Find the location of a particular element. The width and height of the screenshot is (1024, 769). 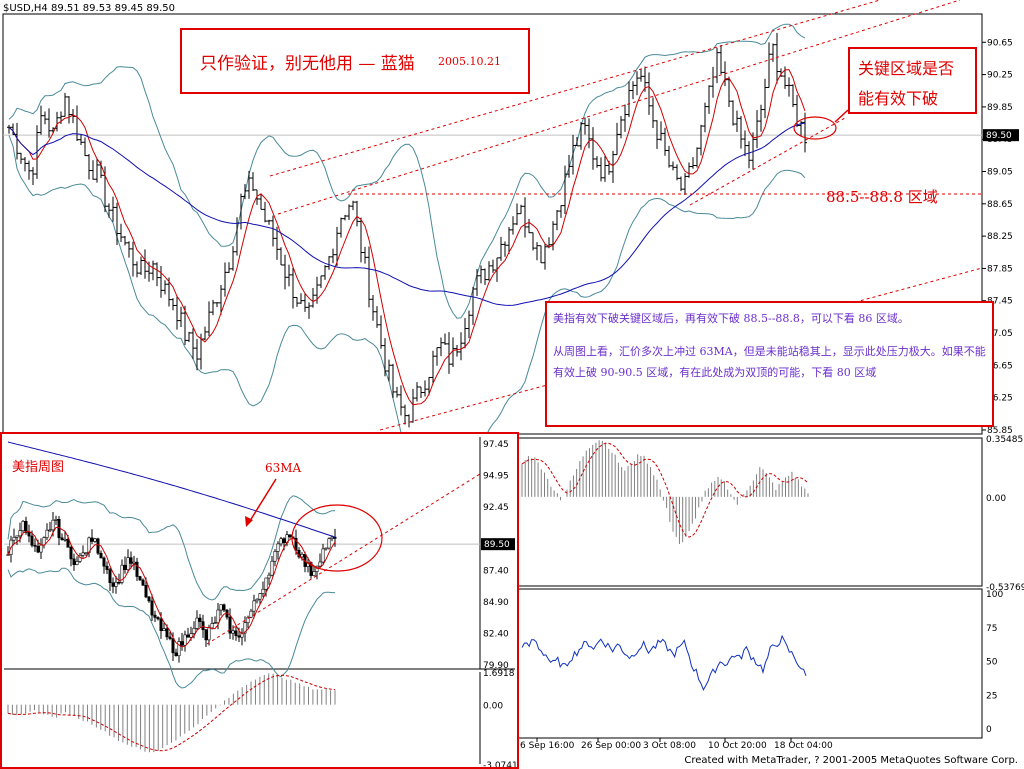

rsi-tick-label-3: 25 is located at coordinates (991, 696).